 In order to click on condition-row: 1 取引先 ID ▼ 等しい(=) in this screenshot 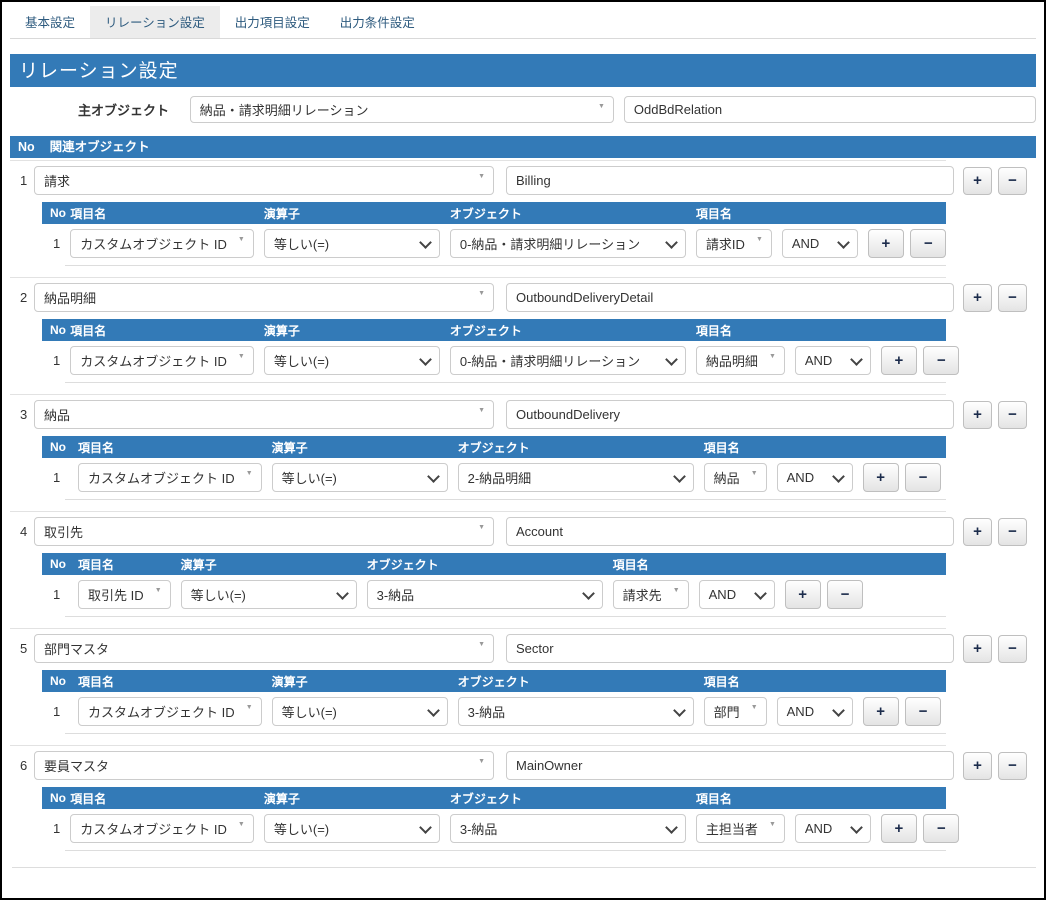, I will do `click(453, 594)`.